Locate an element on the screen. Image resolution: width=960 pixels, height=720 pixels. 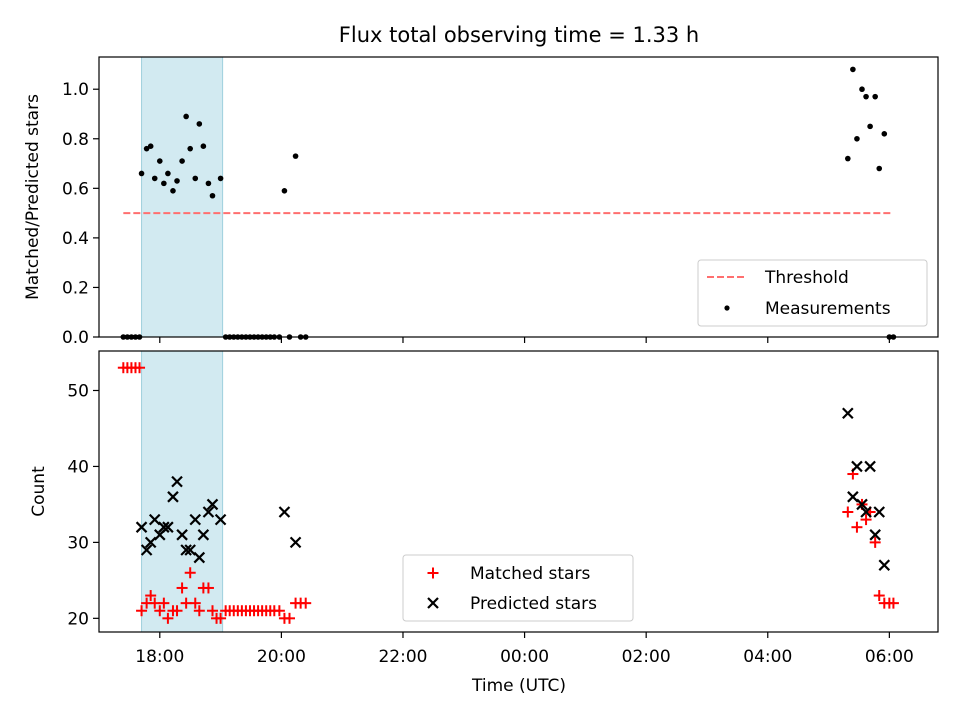
bottom-legend-box is located at coordinates (518, 588).